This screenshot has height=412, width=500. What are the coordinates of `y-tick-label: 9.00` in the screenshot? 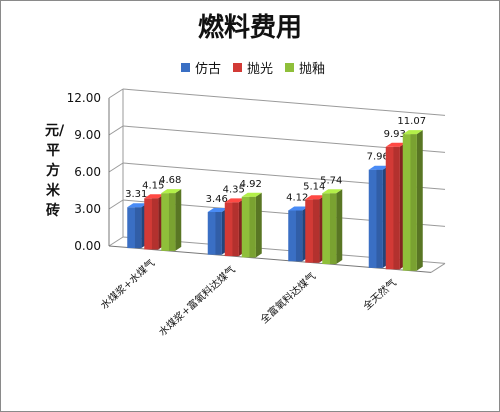 It's located at (87, 135).